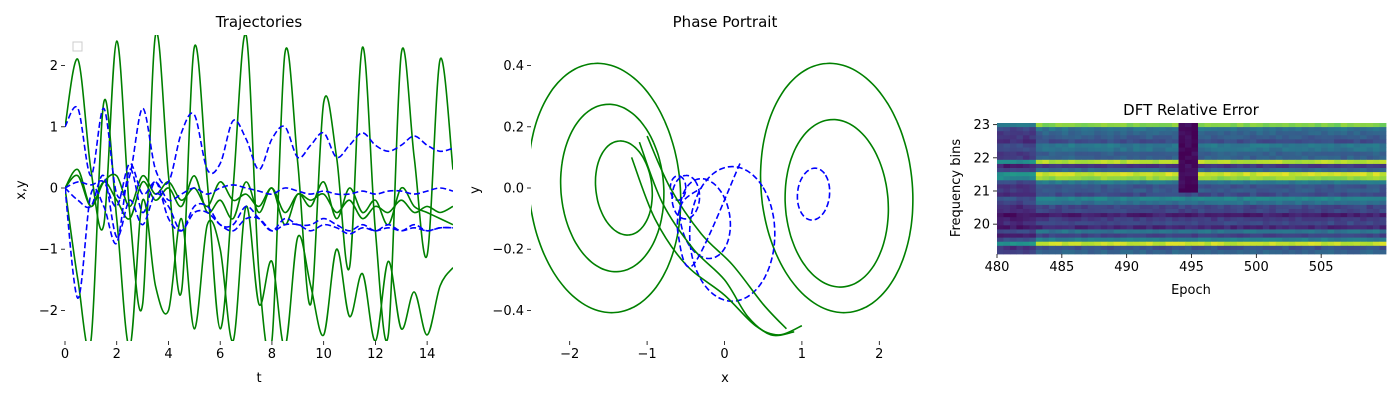  I want to click on y-tick-label: 0.2, so click(513, 127).